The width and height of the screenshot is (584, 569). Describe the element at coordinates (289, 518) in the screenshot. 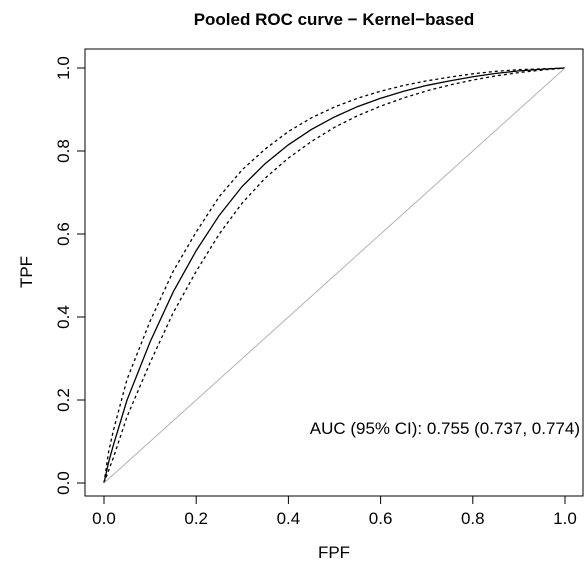

I see `x-tick-label: 0.4` at that location.